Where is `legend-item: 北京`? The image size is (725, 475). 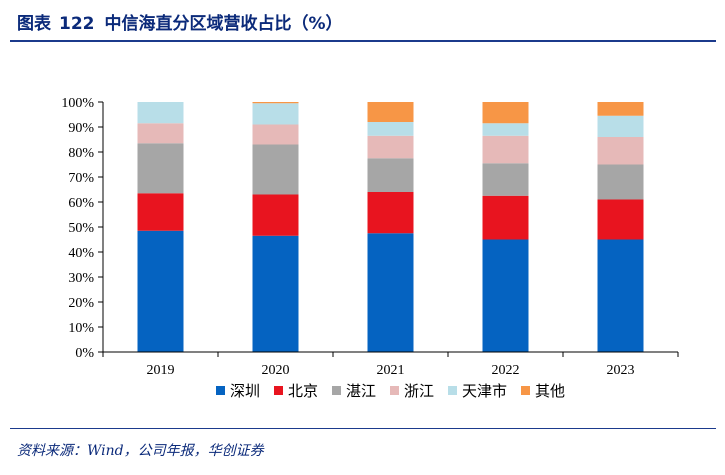
legend-item: 北京 is located at coordinates (295, 391).